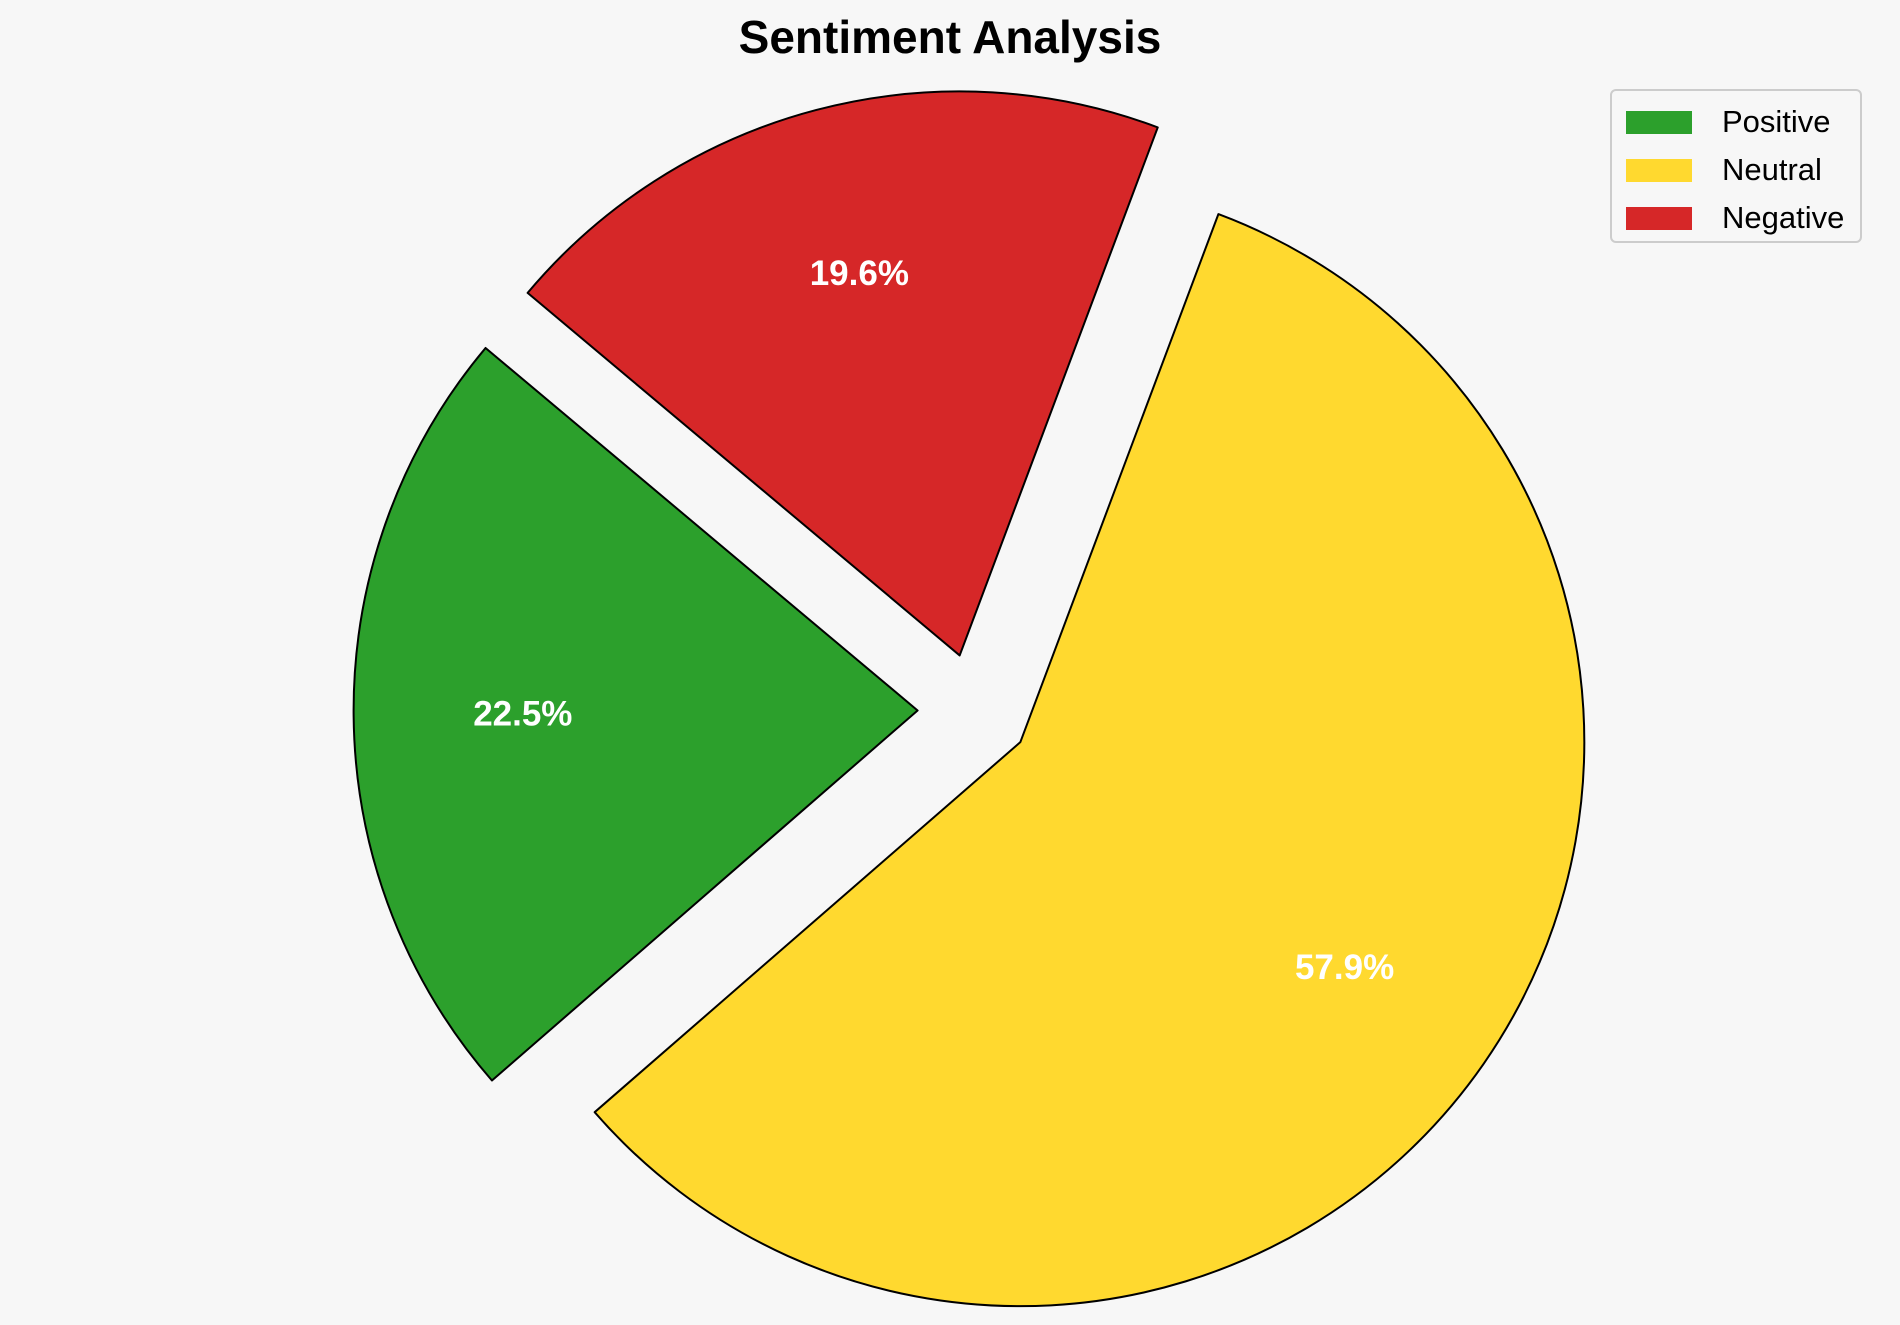 This screenshot has height=1325, width=1900. I want to click on legend-swatch-negative, so click(1659, 218).